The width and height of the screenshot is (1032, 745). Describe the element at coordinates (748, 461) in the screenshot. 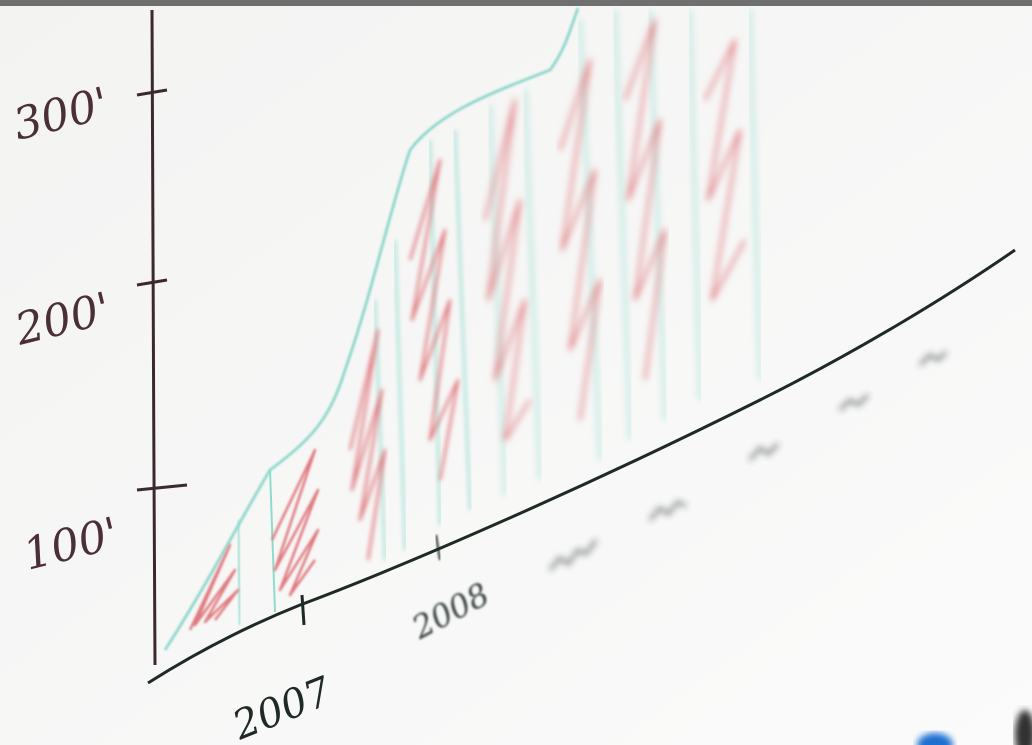

I see `far-labels` at that location.